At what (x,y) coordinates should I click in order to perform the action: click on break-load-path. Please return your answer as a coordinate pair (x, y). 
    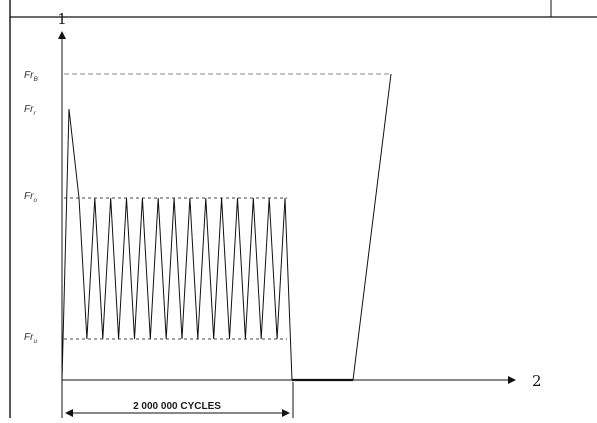
    Looking at the image, I should click on (338, 227).